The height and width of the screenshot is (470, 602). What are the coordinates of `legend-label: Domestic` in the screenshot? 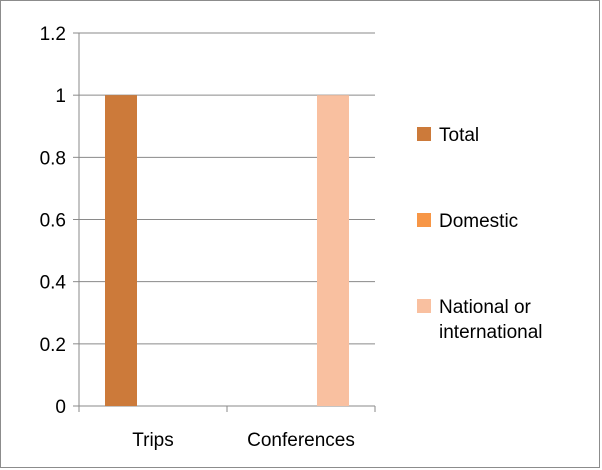 It's located at (478, 221).